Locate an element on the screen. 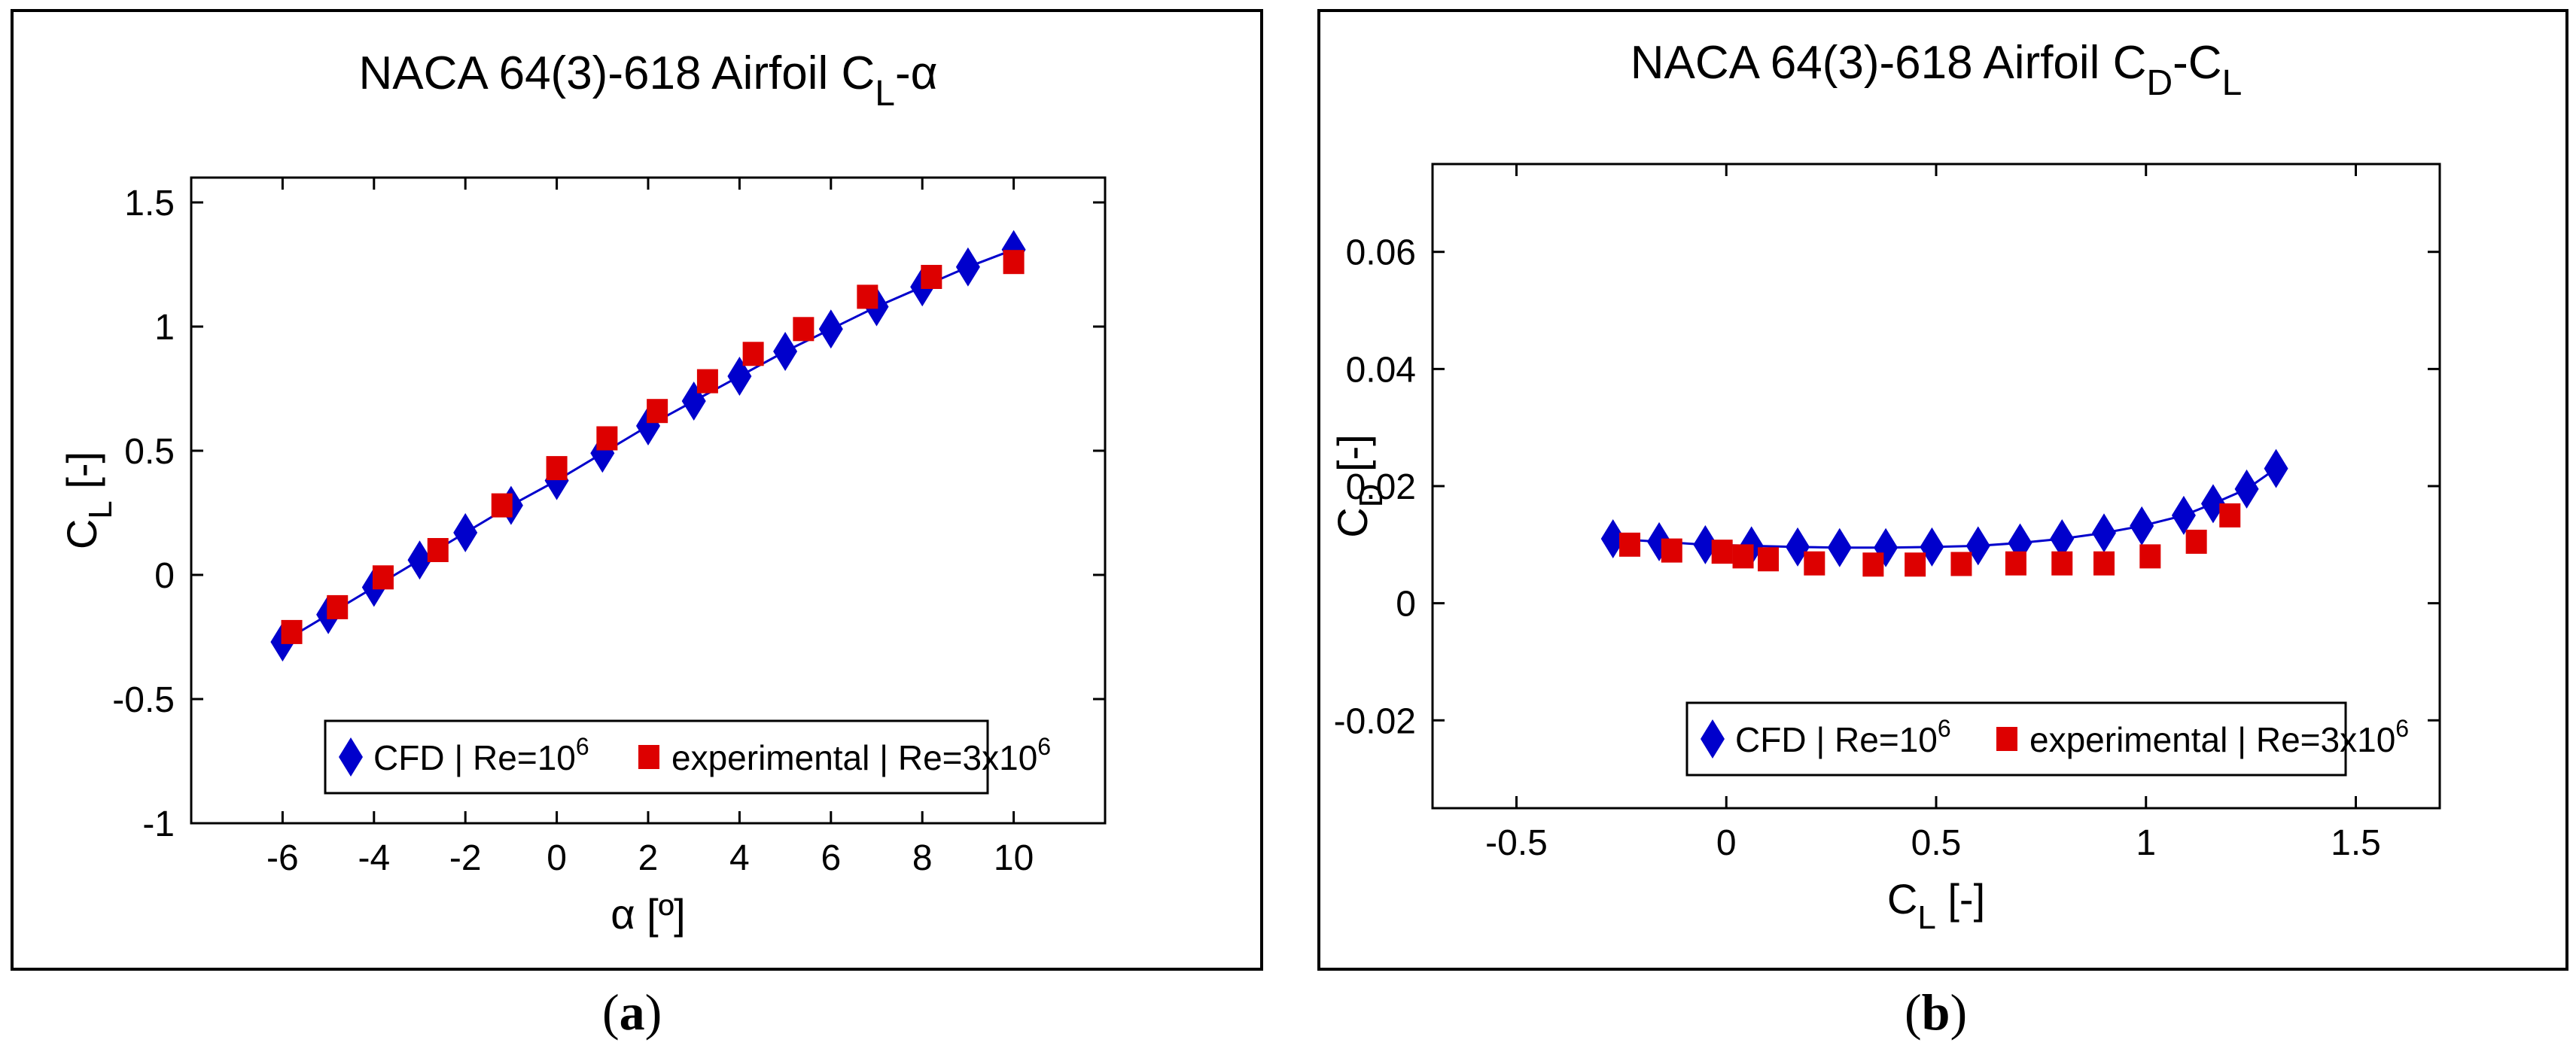  chart-a-ytick-label: 0 is located at coordinates (165, 576).